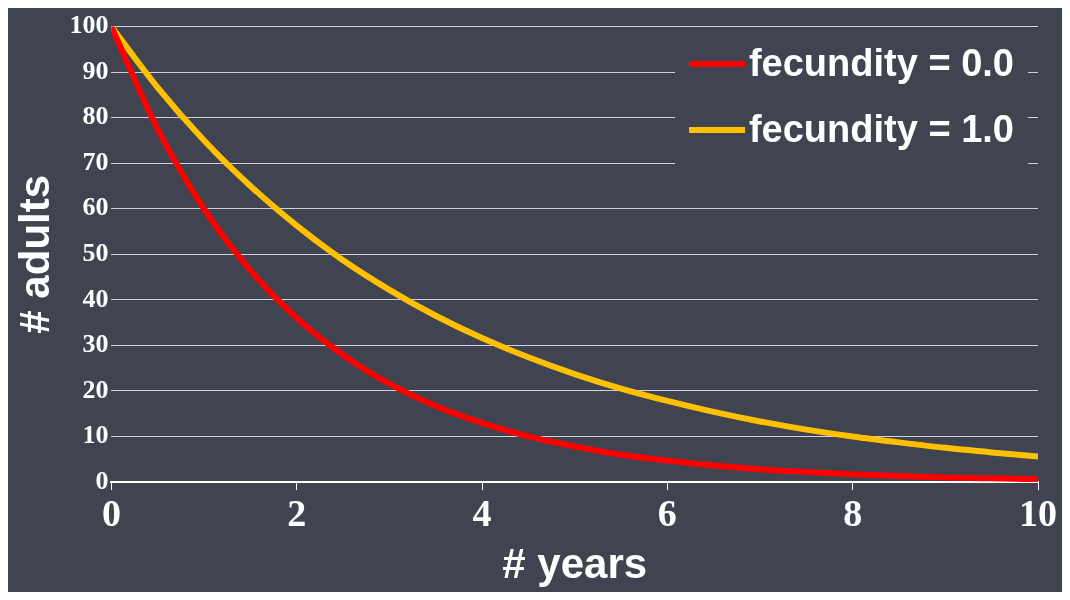  Describe the element at coordinates (881, 64) in the screenshot. I see `legend-label: fecundity = 0.0` at that location.